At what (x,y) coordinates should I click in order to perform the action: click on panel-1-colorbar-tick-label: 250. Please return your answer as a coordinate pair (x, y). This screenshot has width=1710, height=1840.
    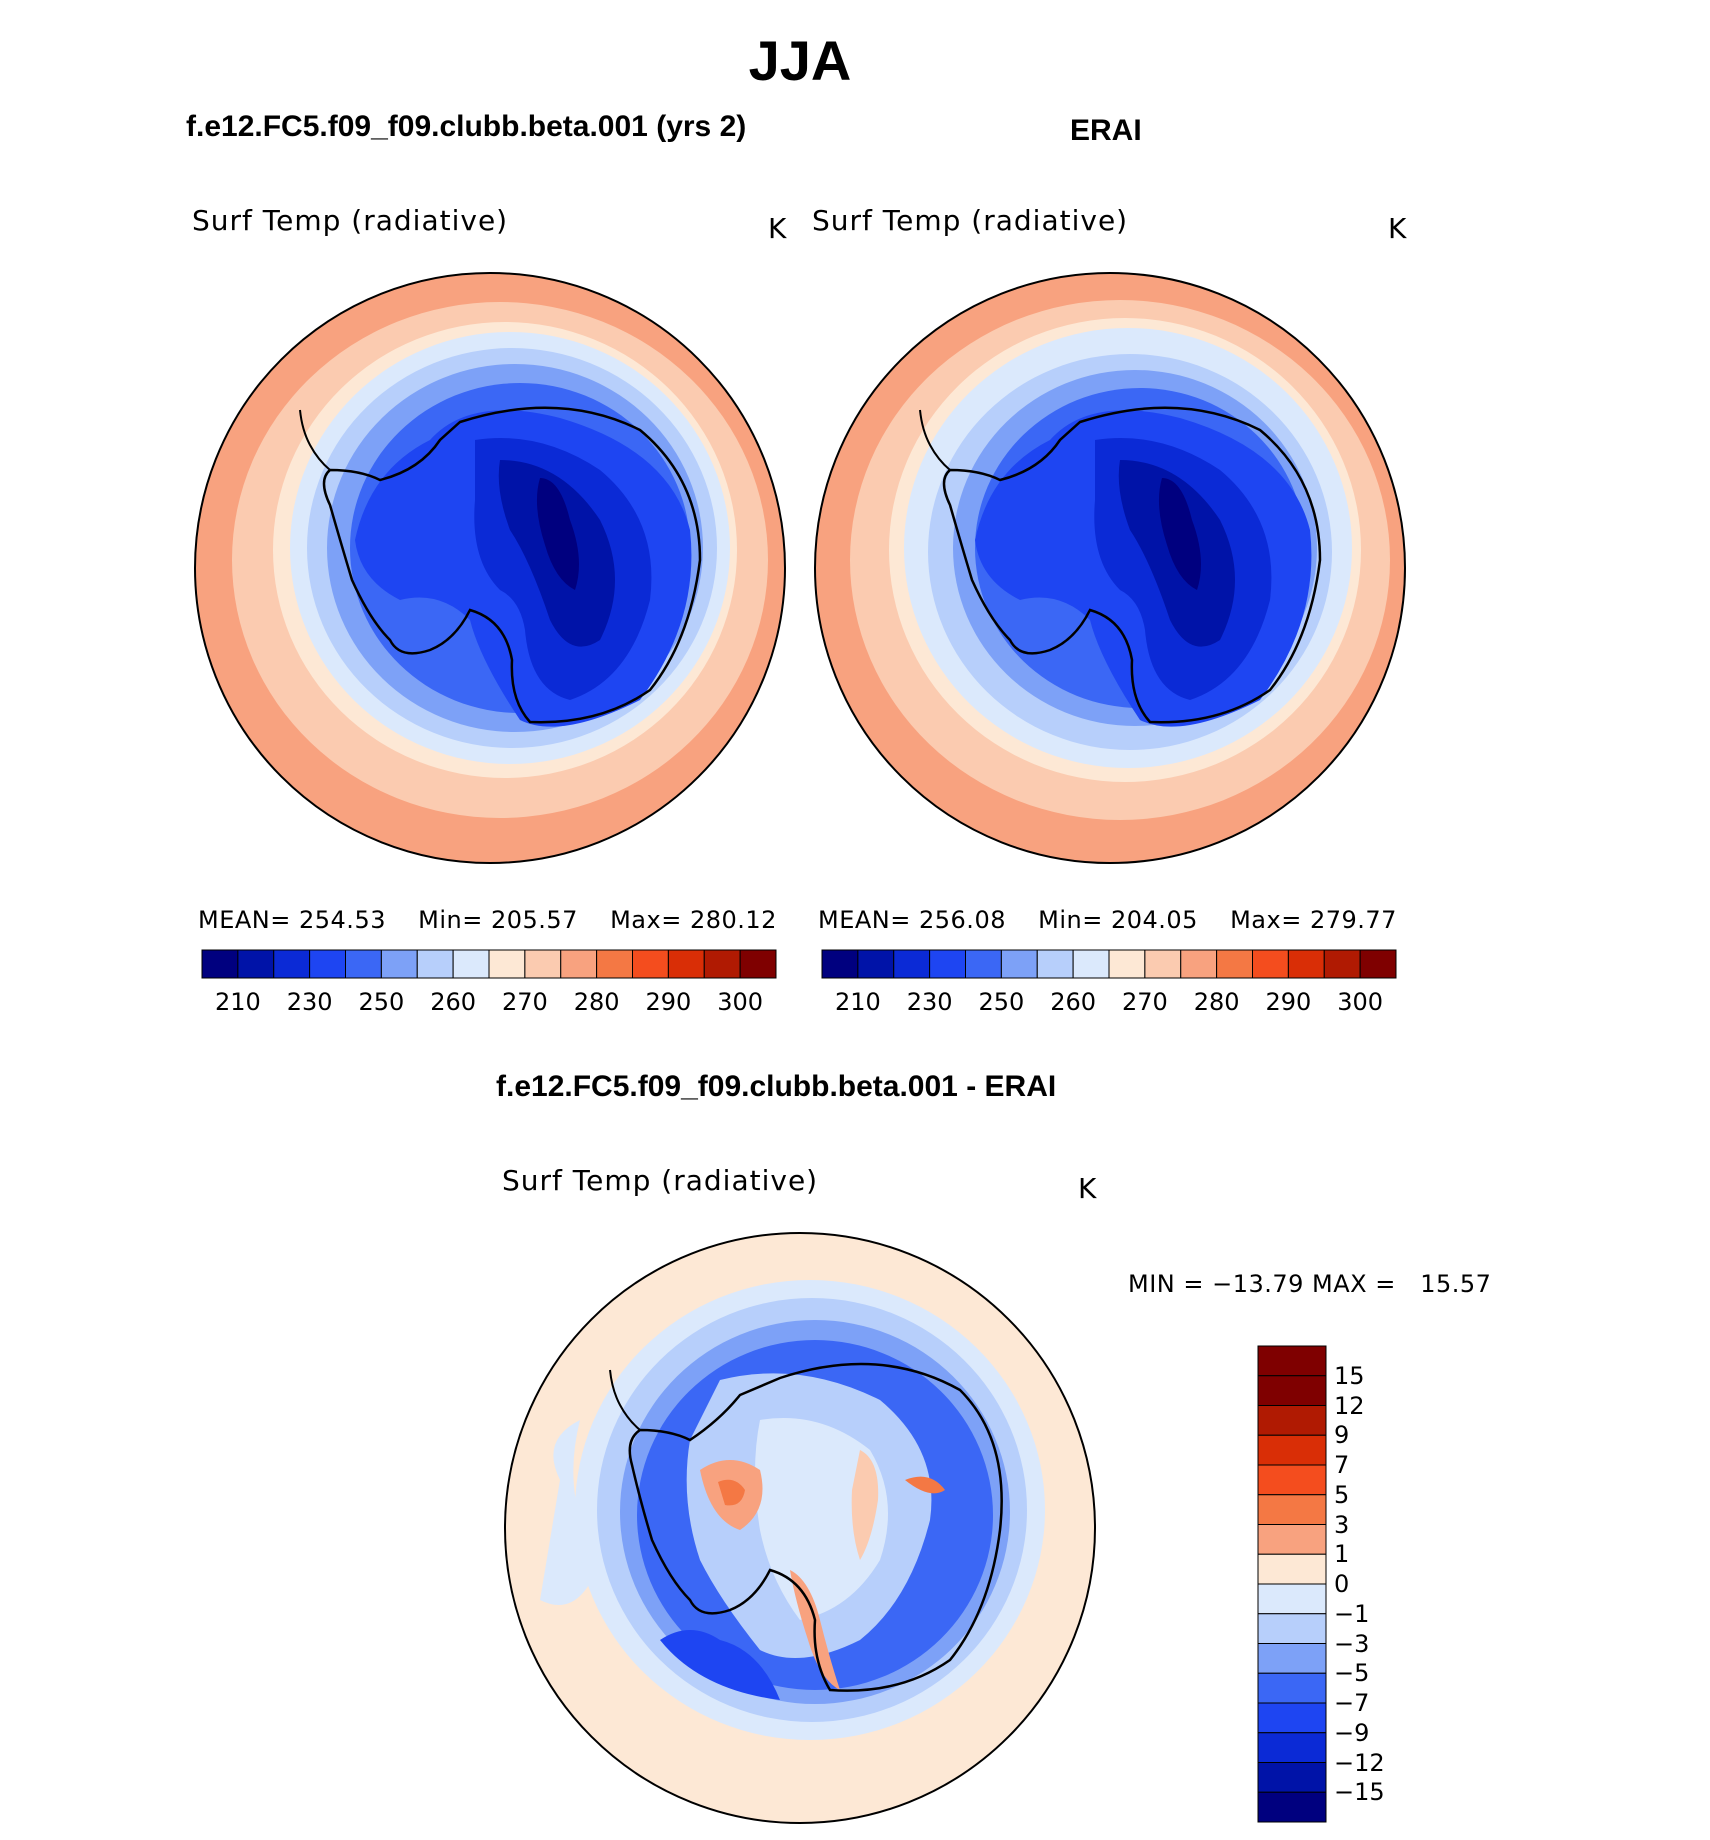
    Looking at the image, I should click on (381, 1002).